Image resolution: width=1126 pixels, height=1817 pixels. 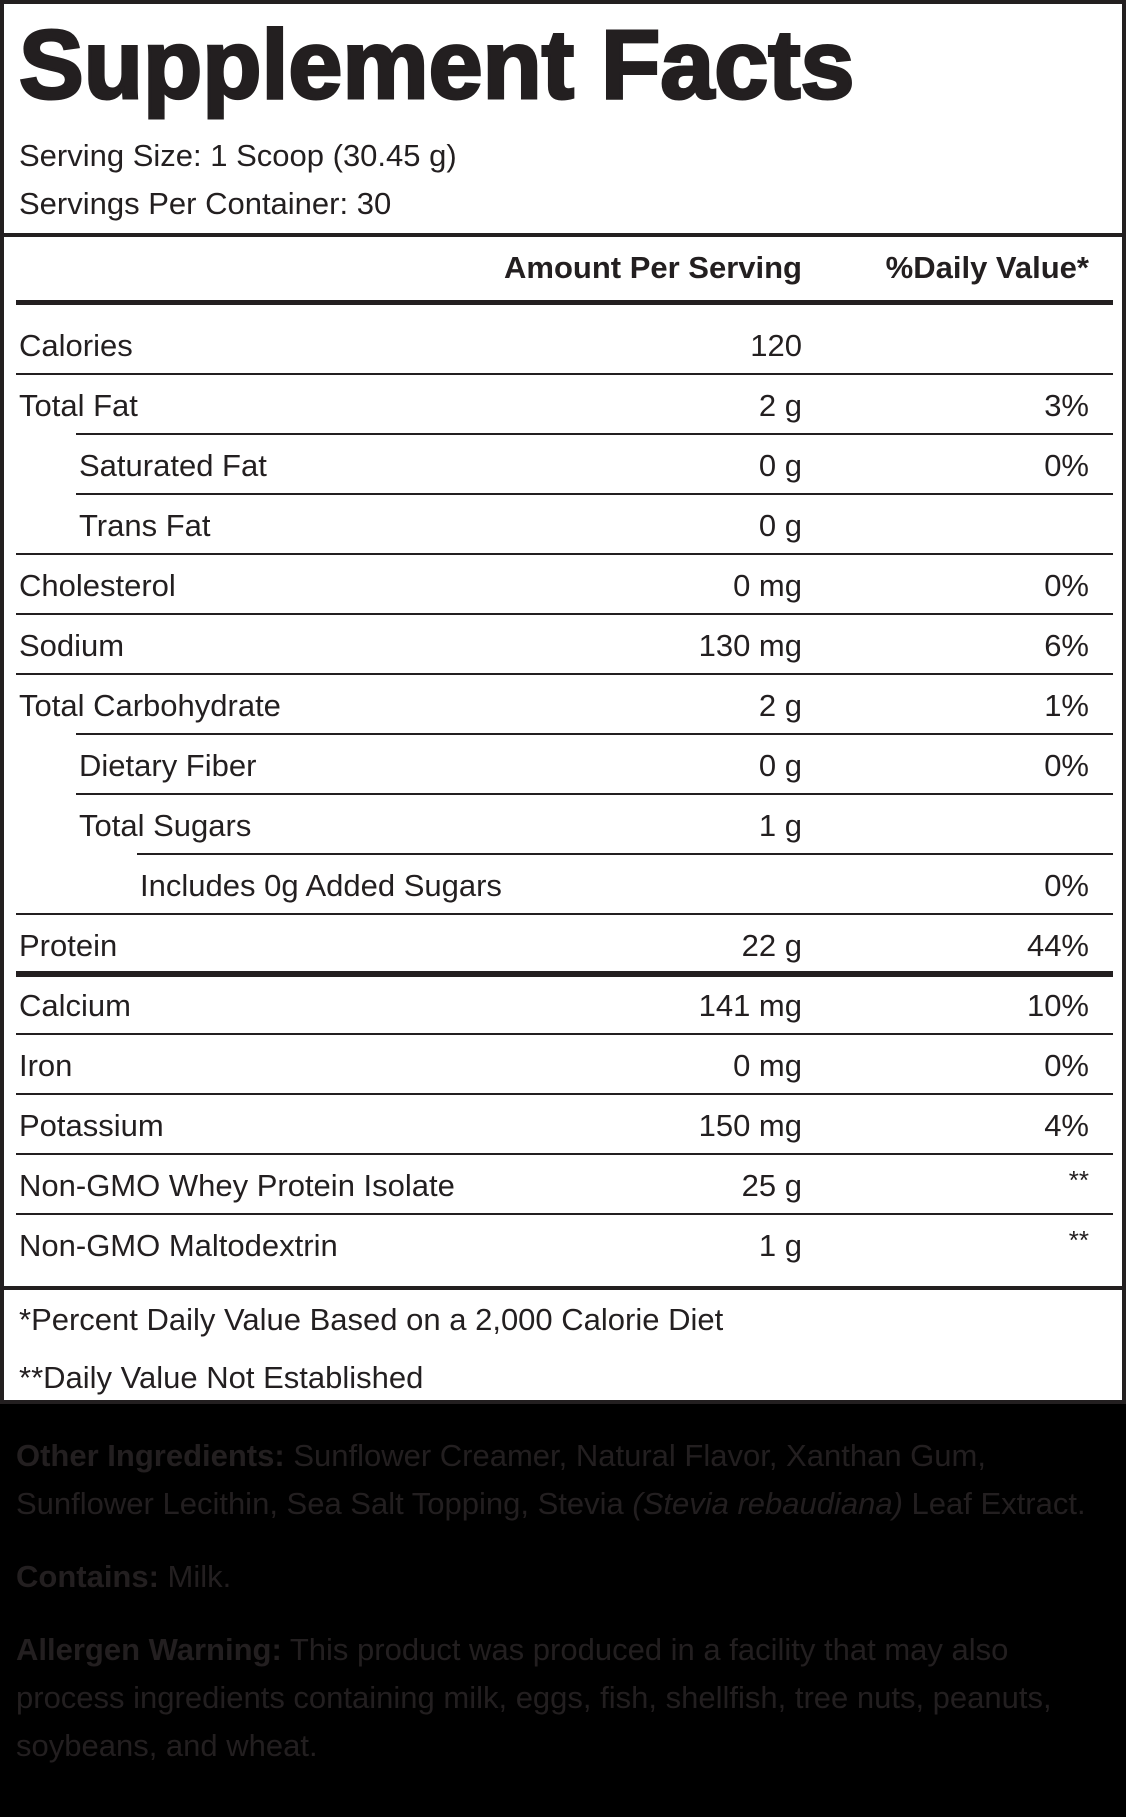 What do you see at coordinates (145, 525) in the screenshot?
I see `nutrient-name: Trans Fat` at bounding box center [145, 525].